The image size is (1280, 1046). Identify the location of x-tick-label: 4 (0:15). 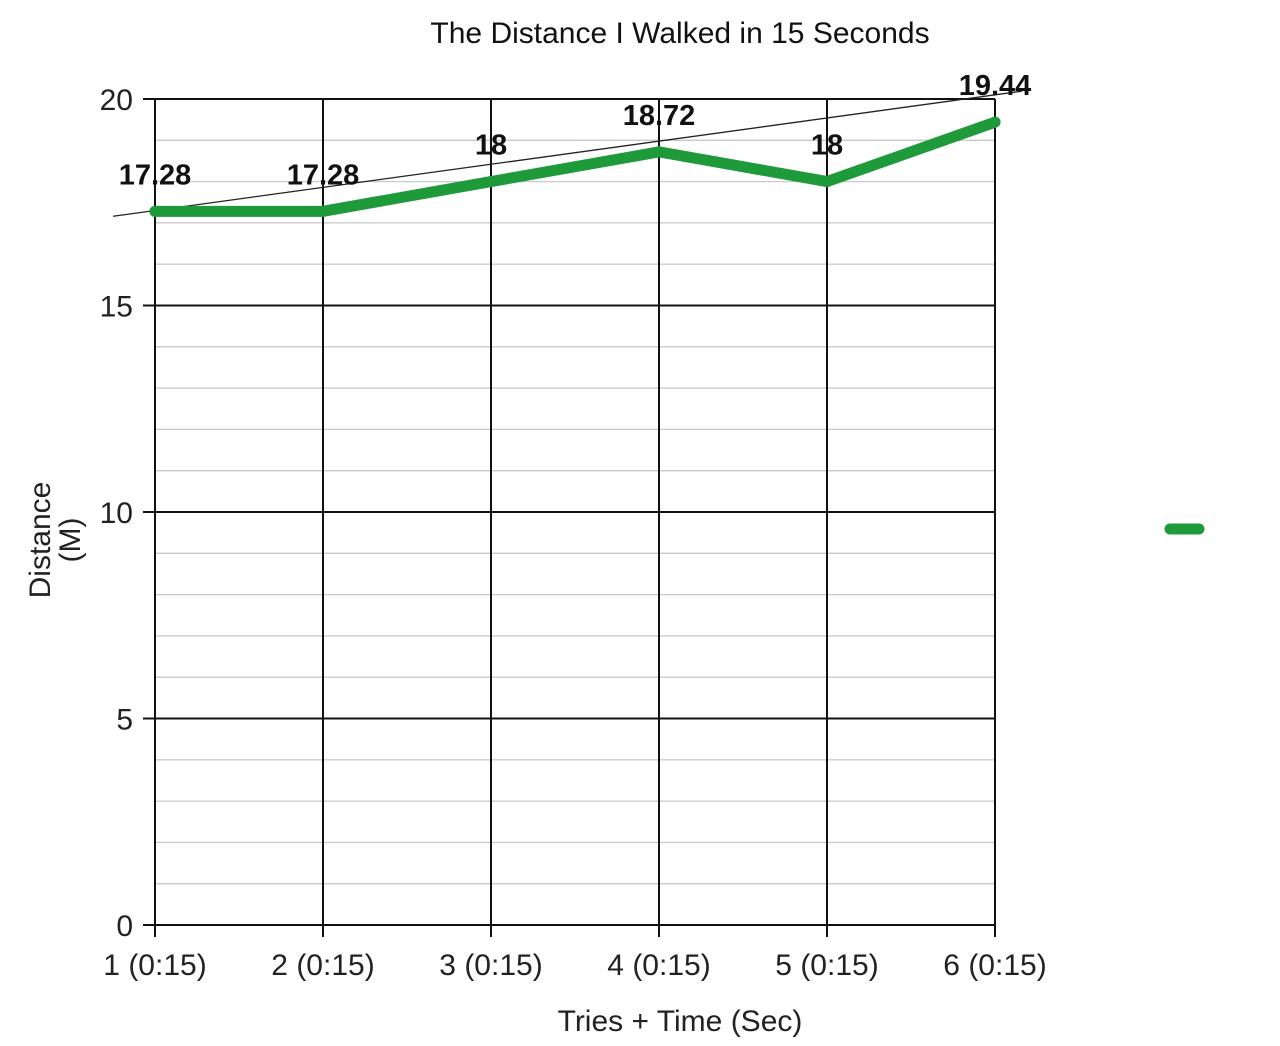
(658, 965).